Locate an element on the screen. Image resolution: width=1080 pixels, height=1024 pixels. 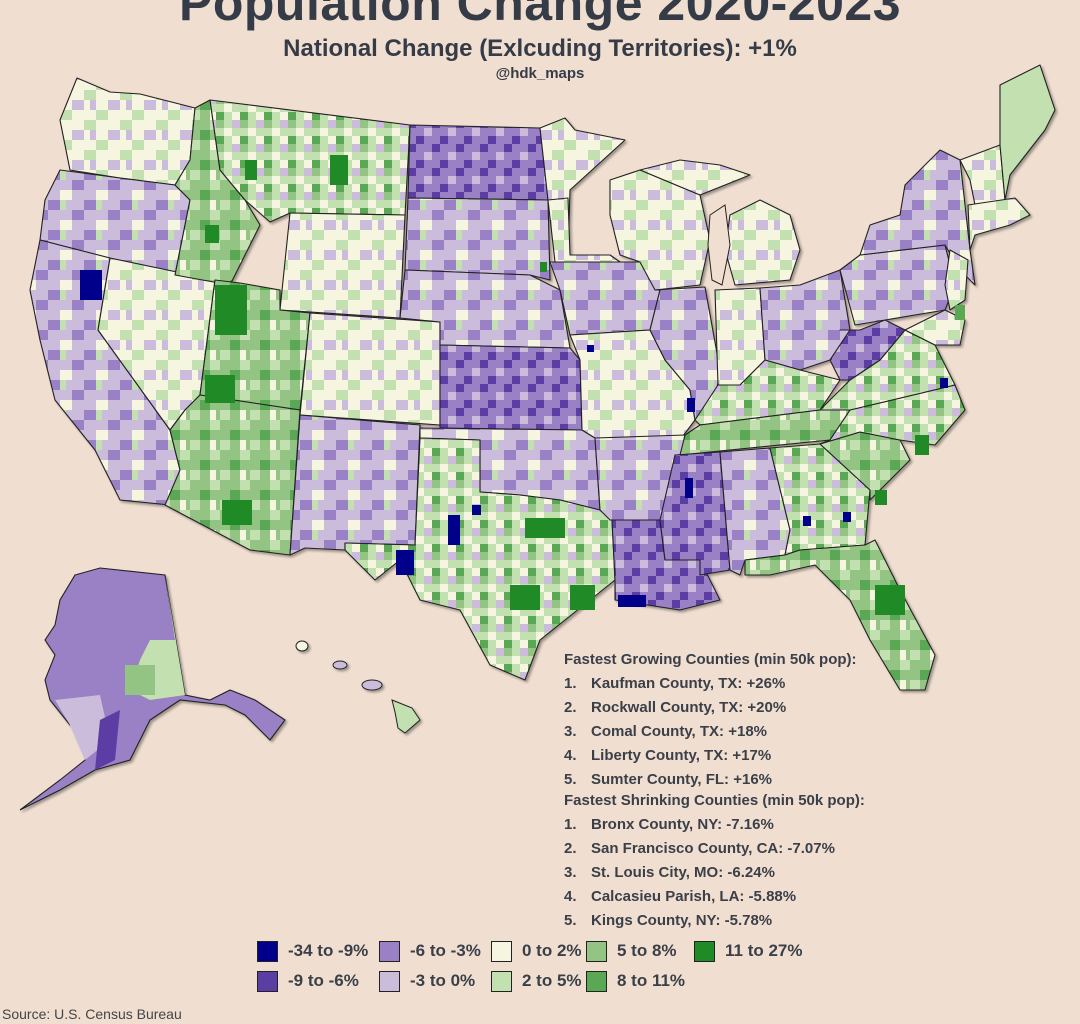
state-colorado is located at coordinates (370, 369).